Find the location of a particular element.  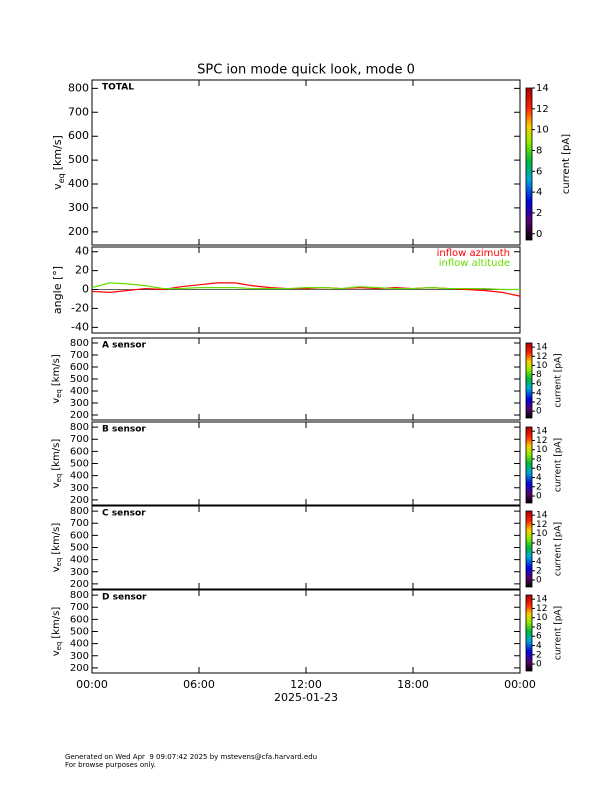

y-tick-label: 20 is located at coordinates (82, 270).